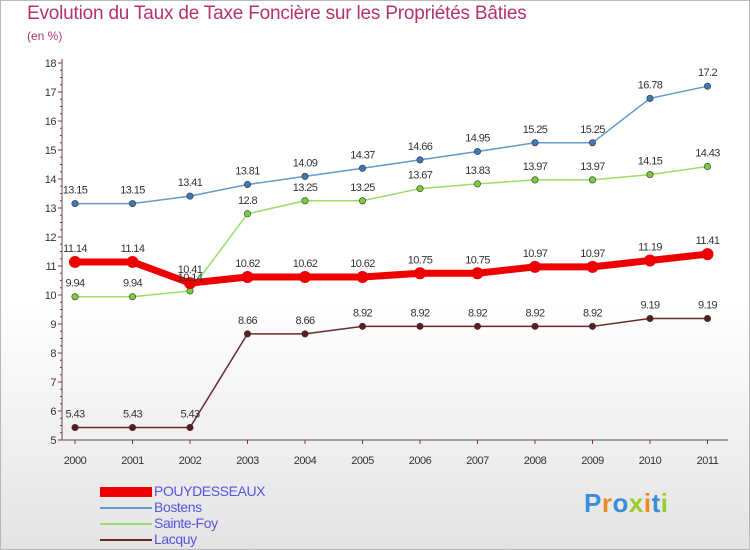  Describe the element at coordinates (51, 93) in the screenshot. I see `y-tick-label: 17` at that location.